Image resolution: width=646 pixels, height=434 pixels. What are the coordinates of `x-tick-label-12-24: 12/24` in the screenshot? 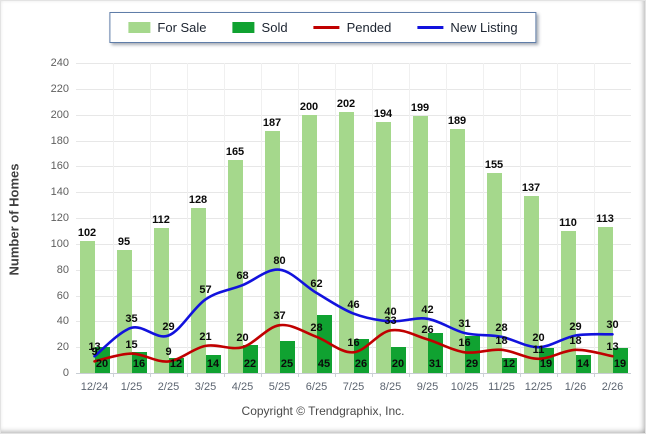 It's located at (94, 387).